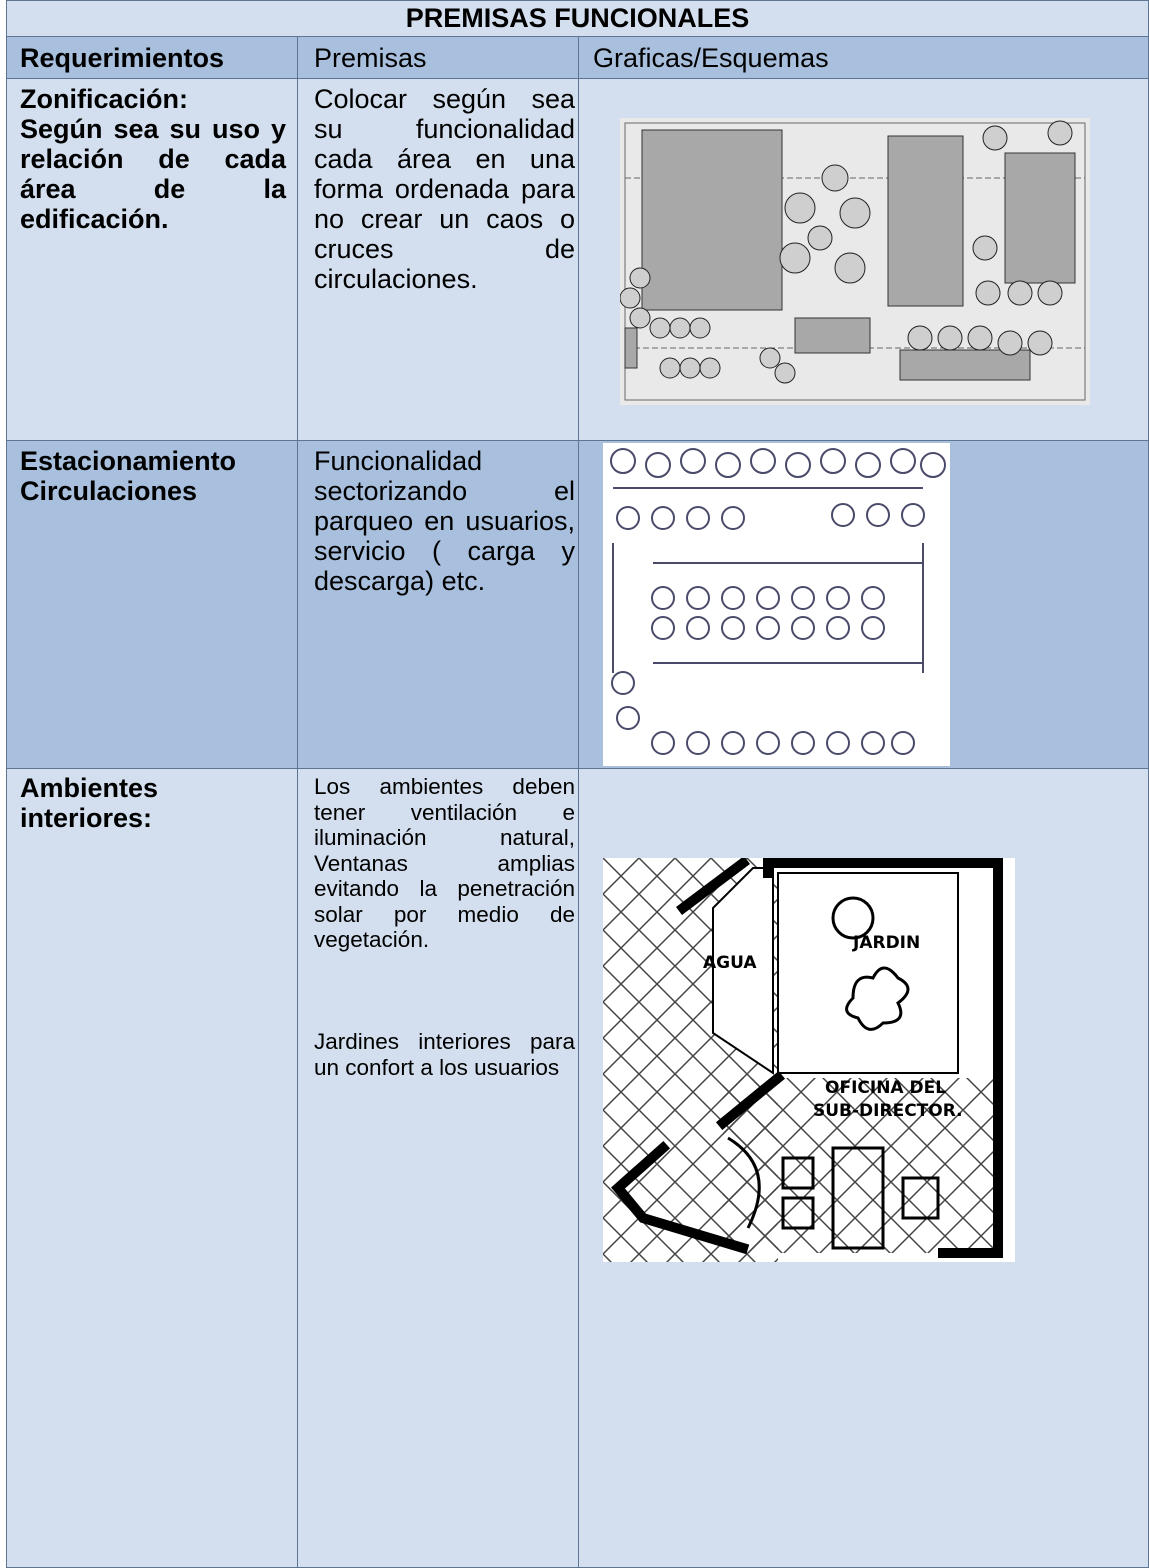 This screenshot has height=1568, width=1149. I want to click on interior-plan-drawing: AGUA JARDIN OFICINA DEL SUB-DIRECTOR., so click(809, 1060).